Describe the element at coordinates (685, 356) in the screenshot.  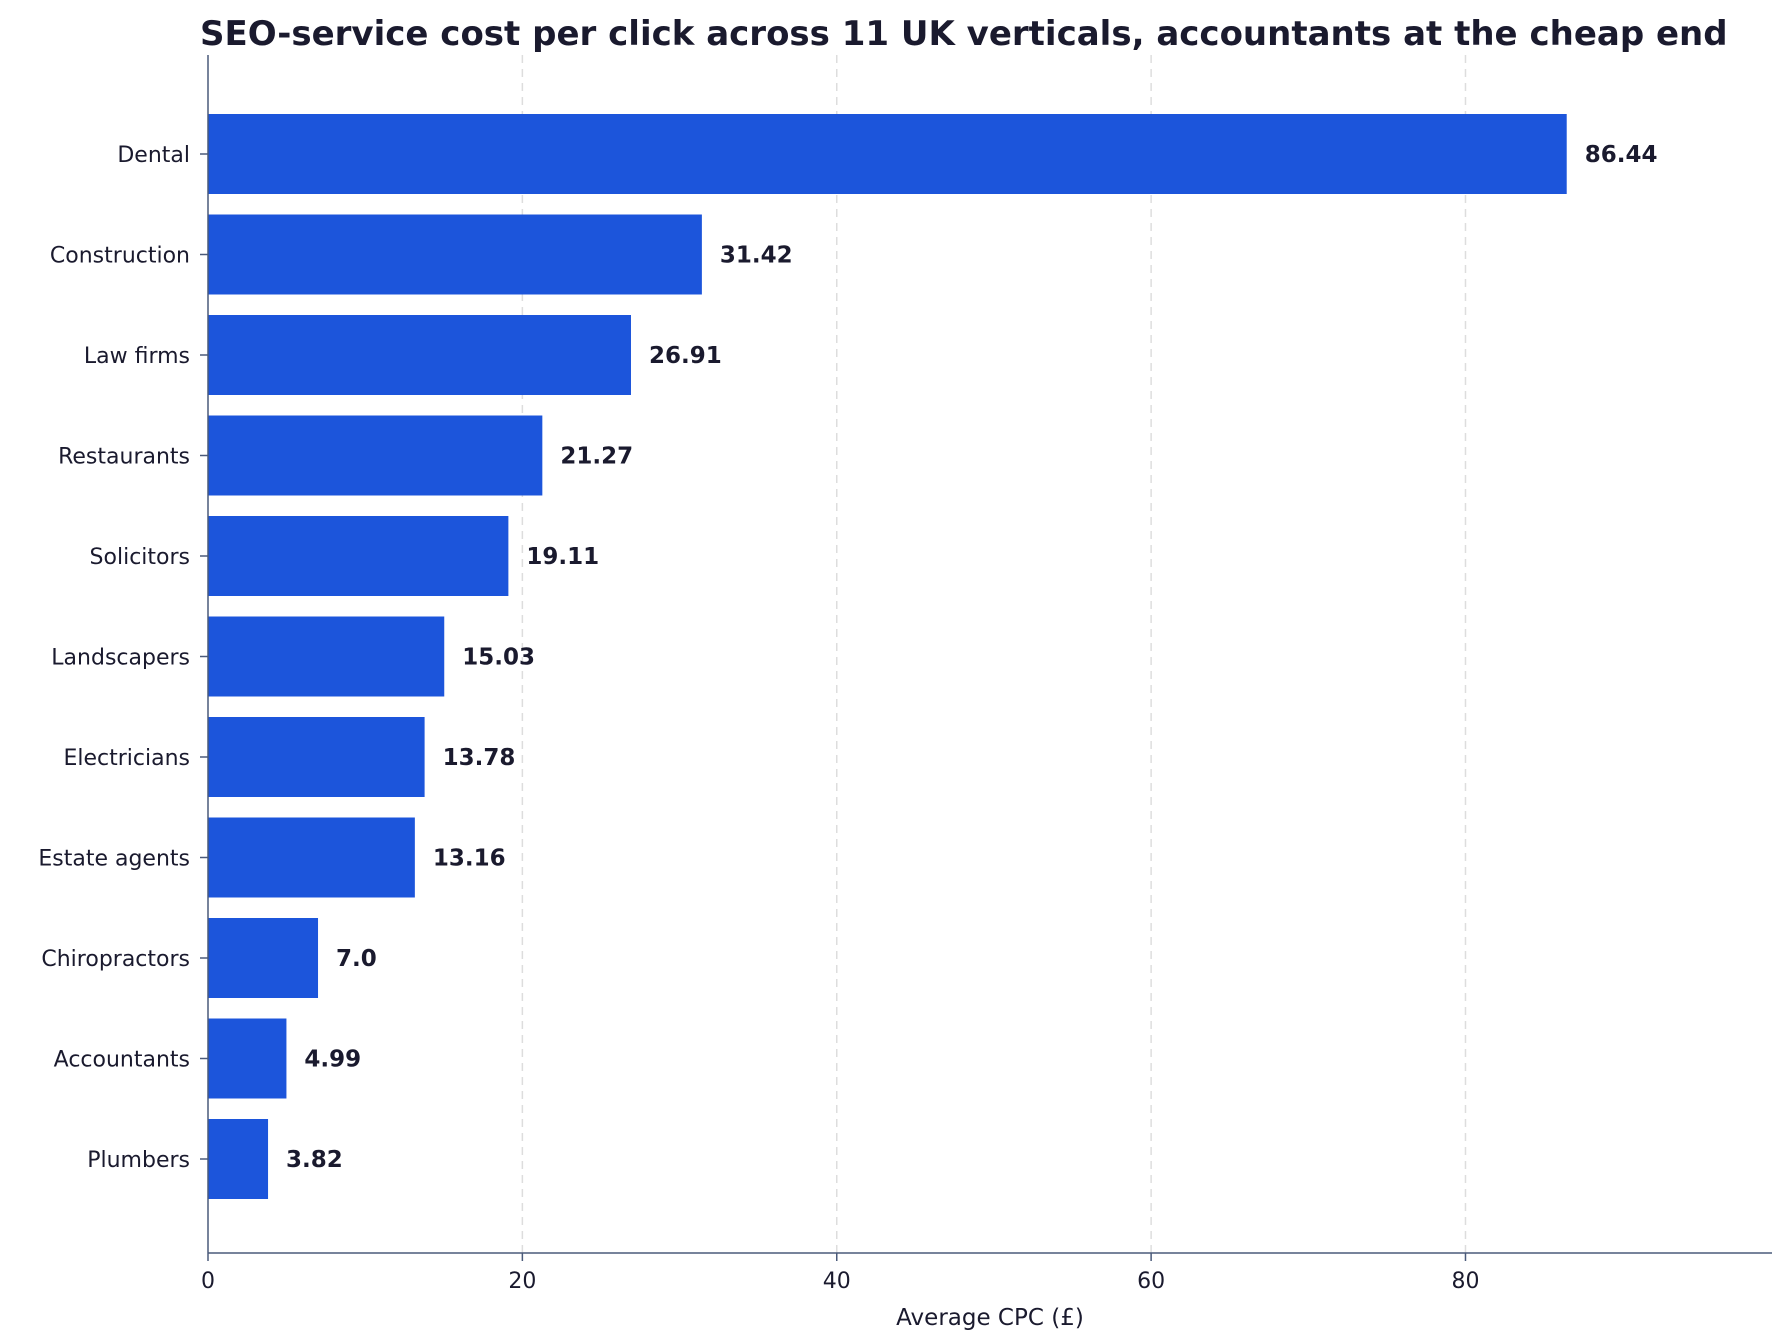
I see `value-label: 26.91` at that location.